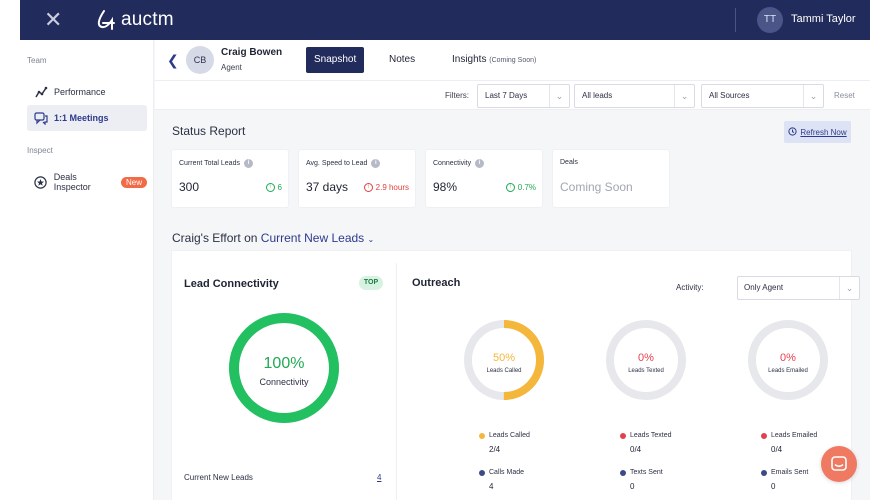 The height and width of the screenshot is (500, 890). I want to click on legend-label: Leads Called, so click(509, 435).